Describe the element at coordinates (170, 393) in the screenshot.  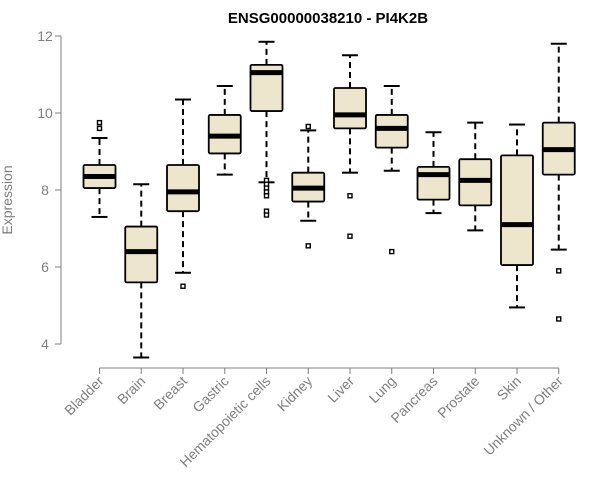
I see `x-tick-label: Breast` at that location.